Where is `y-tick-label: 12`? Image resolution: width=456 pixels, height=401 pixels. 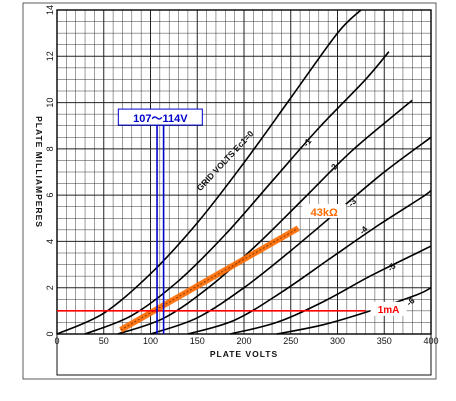 y-tick-label: 12 is located at coordinates (50, 56).